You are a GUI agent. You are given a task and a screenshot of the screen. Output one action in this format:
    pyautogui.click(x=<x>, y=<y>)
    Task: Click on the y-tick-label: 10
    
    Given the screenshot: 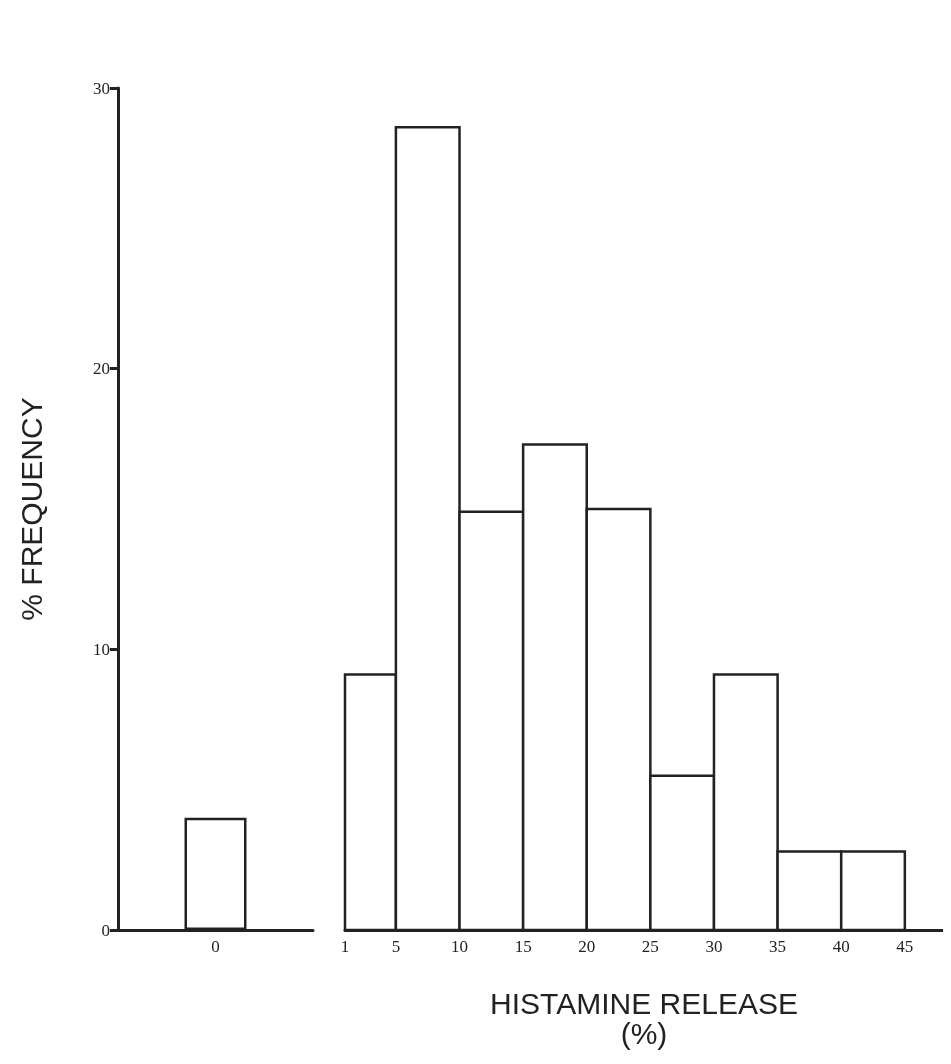 What is the action you would take?
    pyautogui.click(x=101, y=649)
    